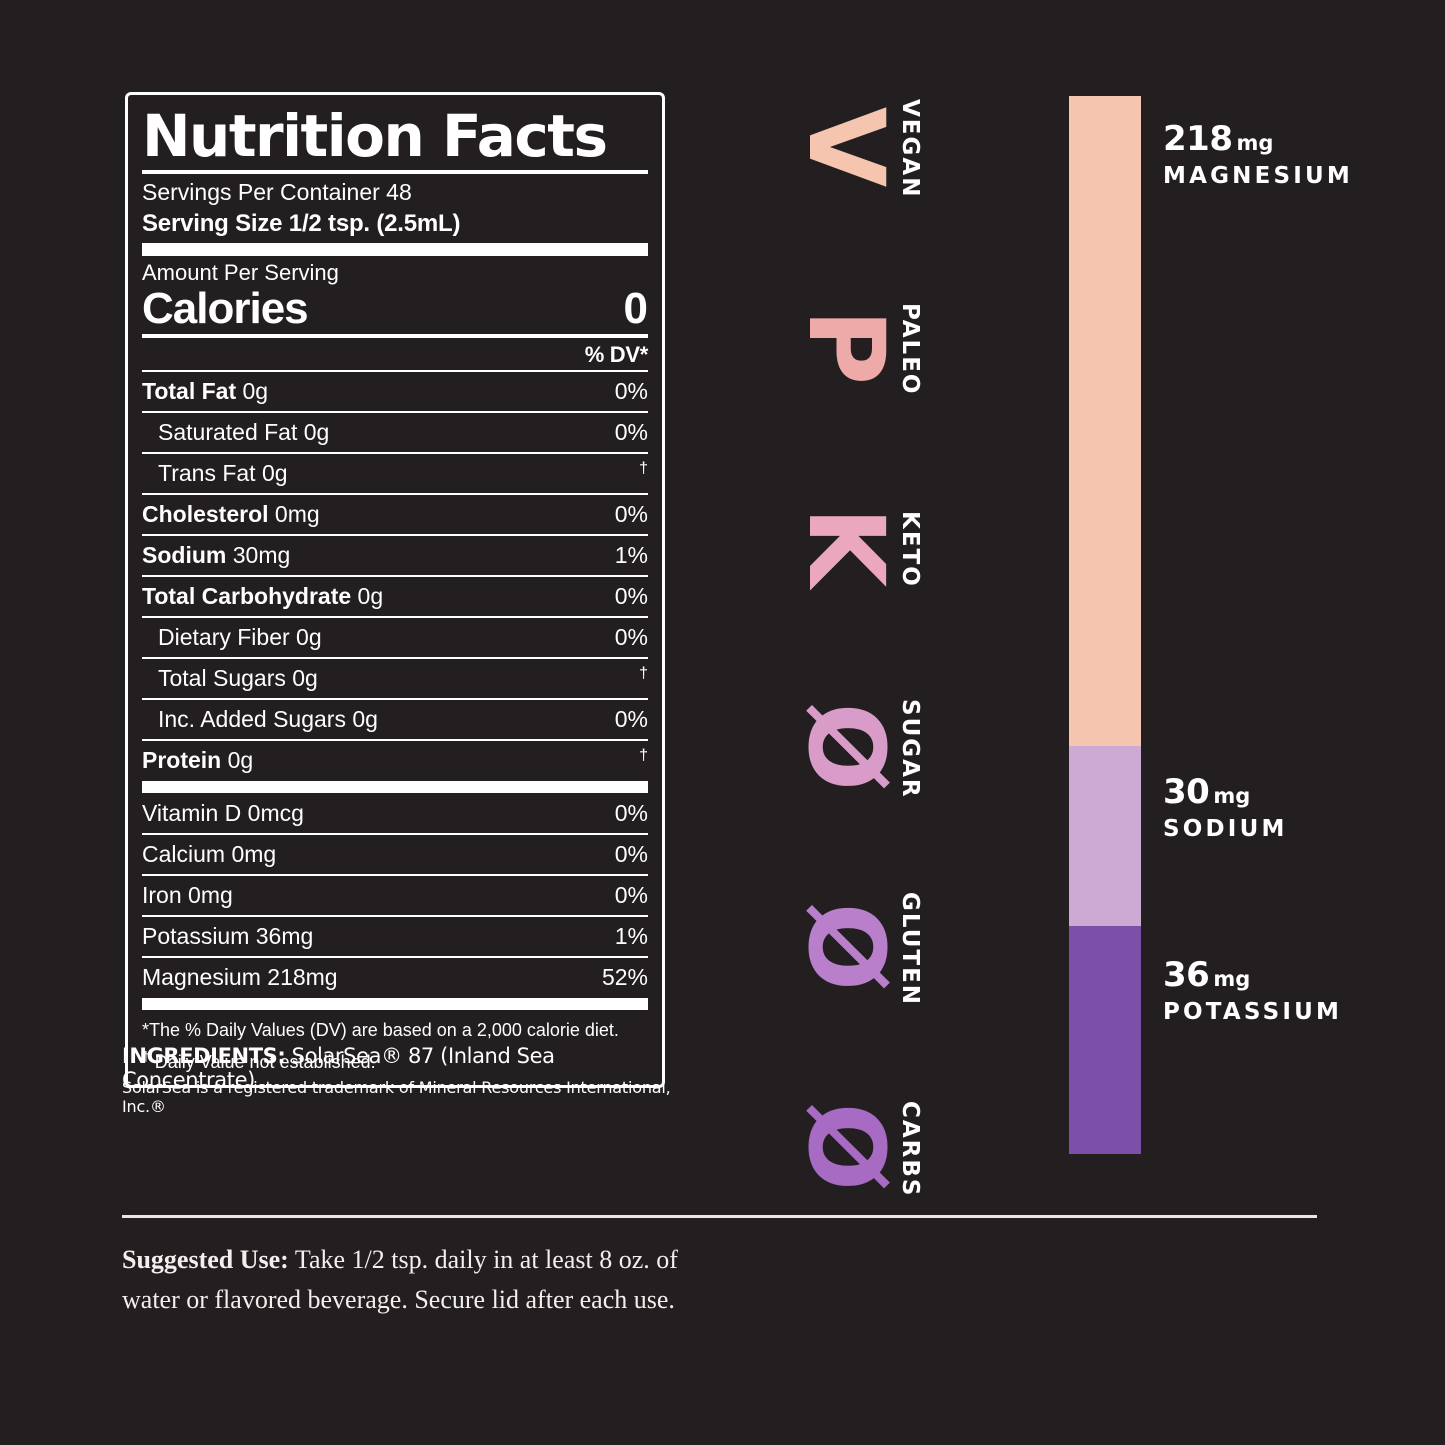 The height and width of the screenshot is (1445, 1445). What do you see at coordinates (395, 895) in the screenshot?
I see `table-row: Iron 0mg 0%` at bounding box center [395, 895].